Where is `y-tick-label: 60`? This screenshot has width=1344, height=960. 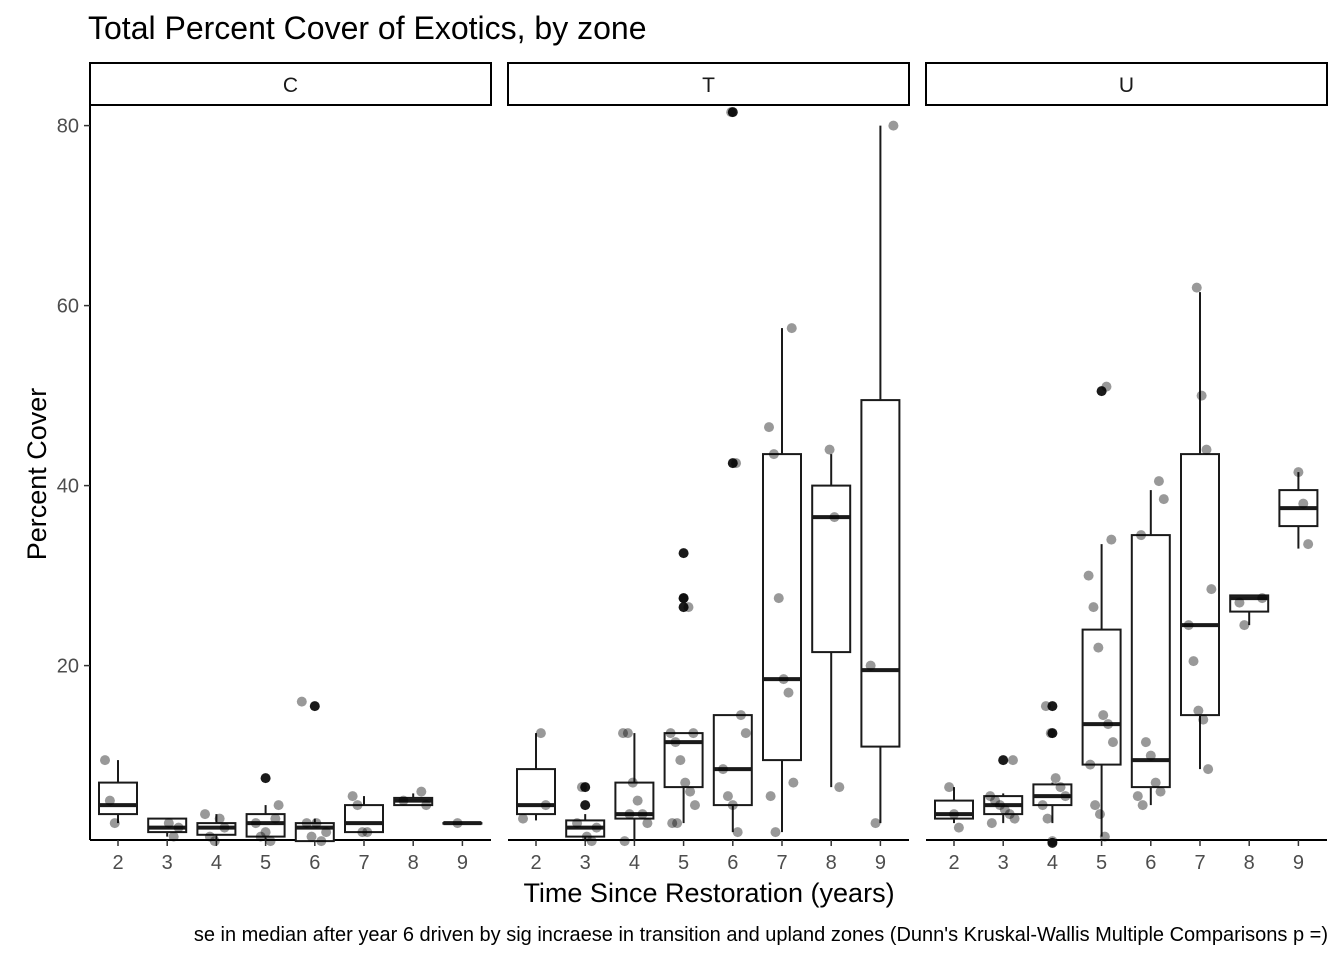
y-tick-label: 60 is located at coordinates (68, 307).